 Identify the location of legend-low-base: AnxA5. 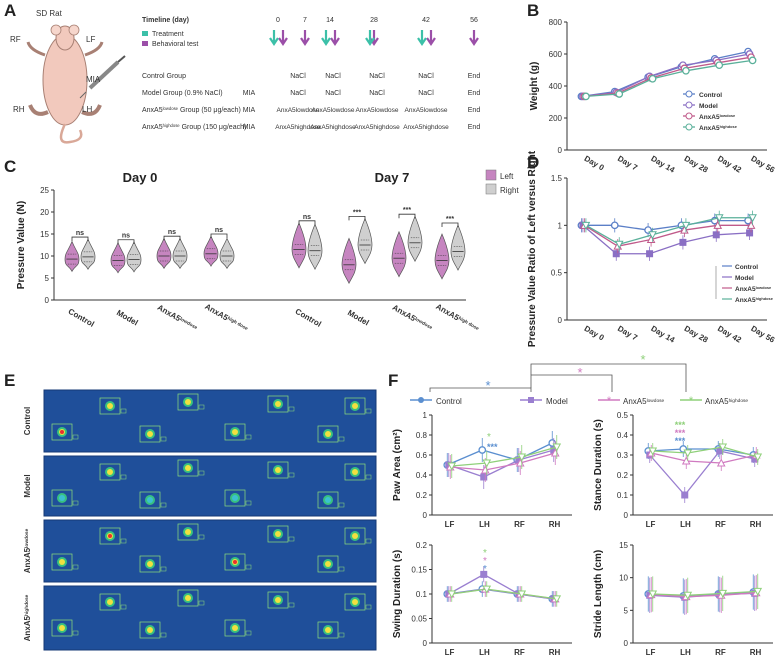
(745, 289).